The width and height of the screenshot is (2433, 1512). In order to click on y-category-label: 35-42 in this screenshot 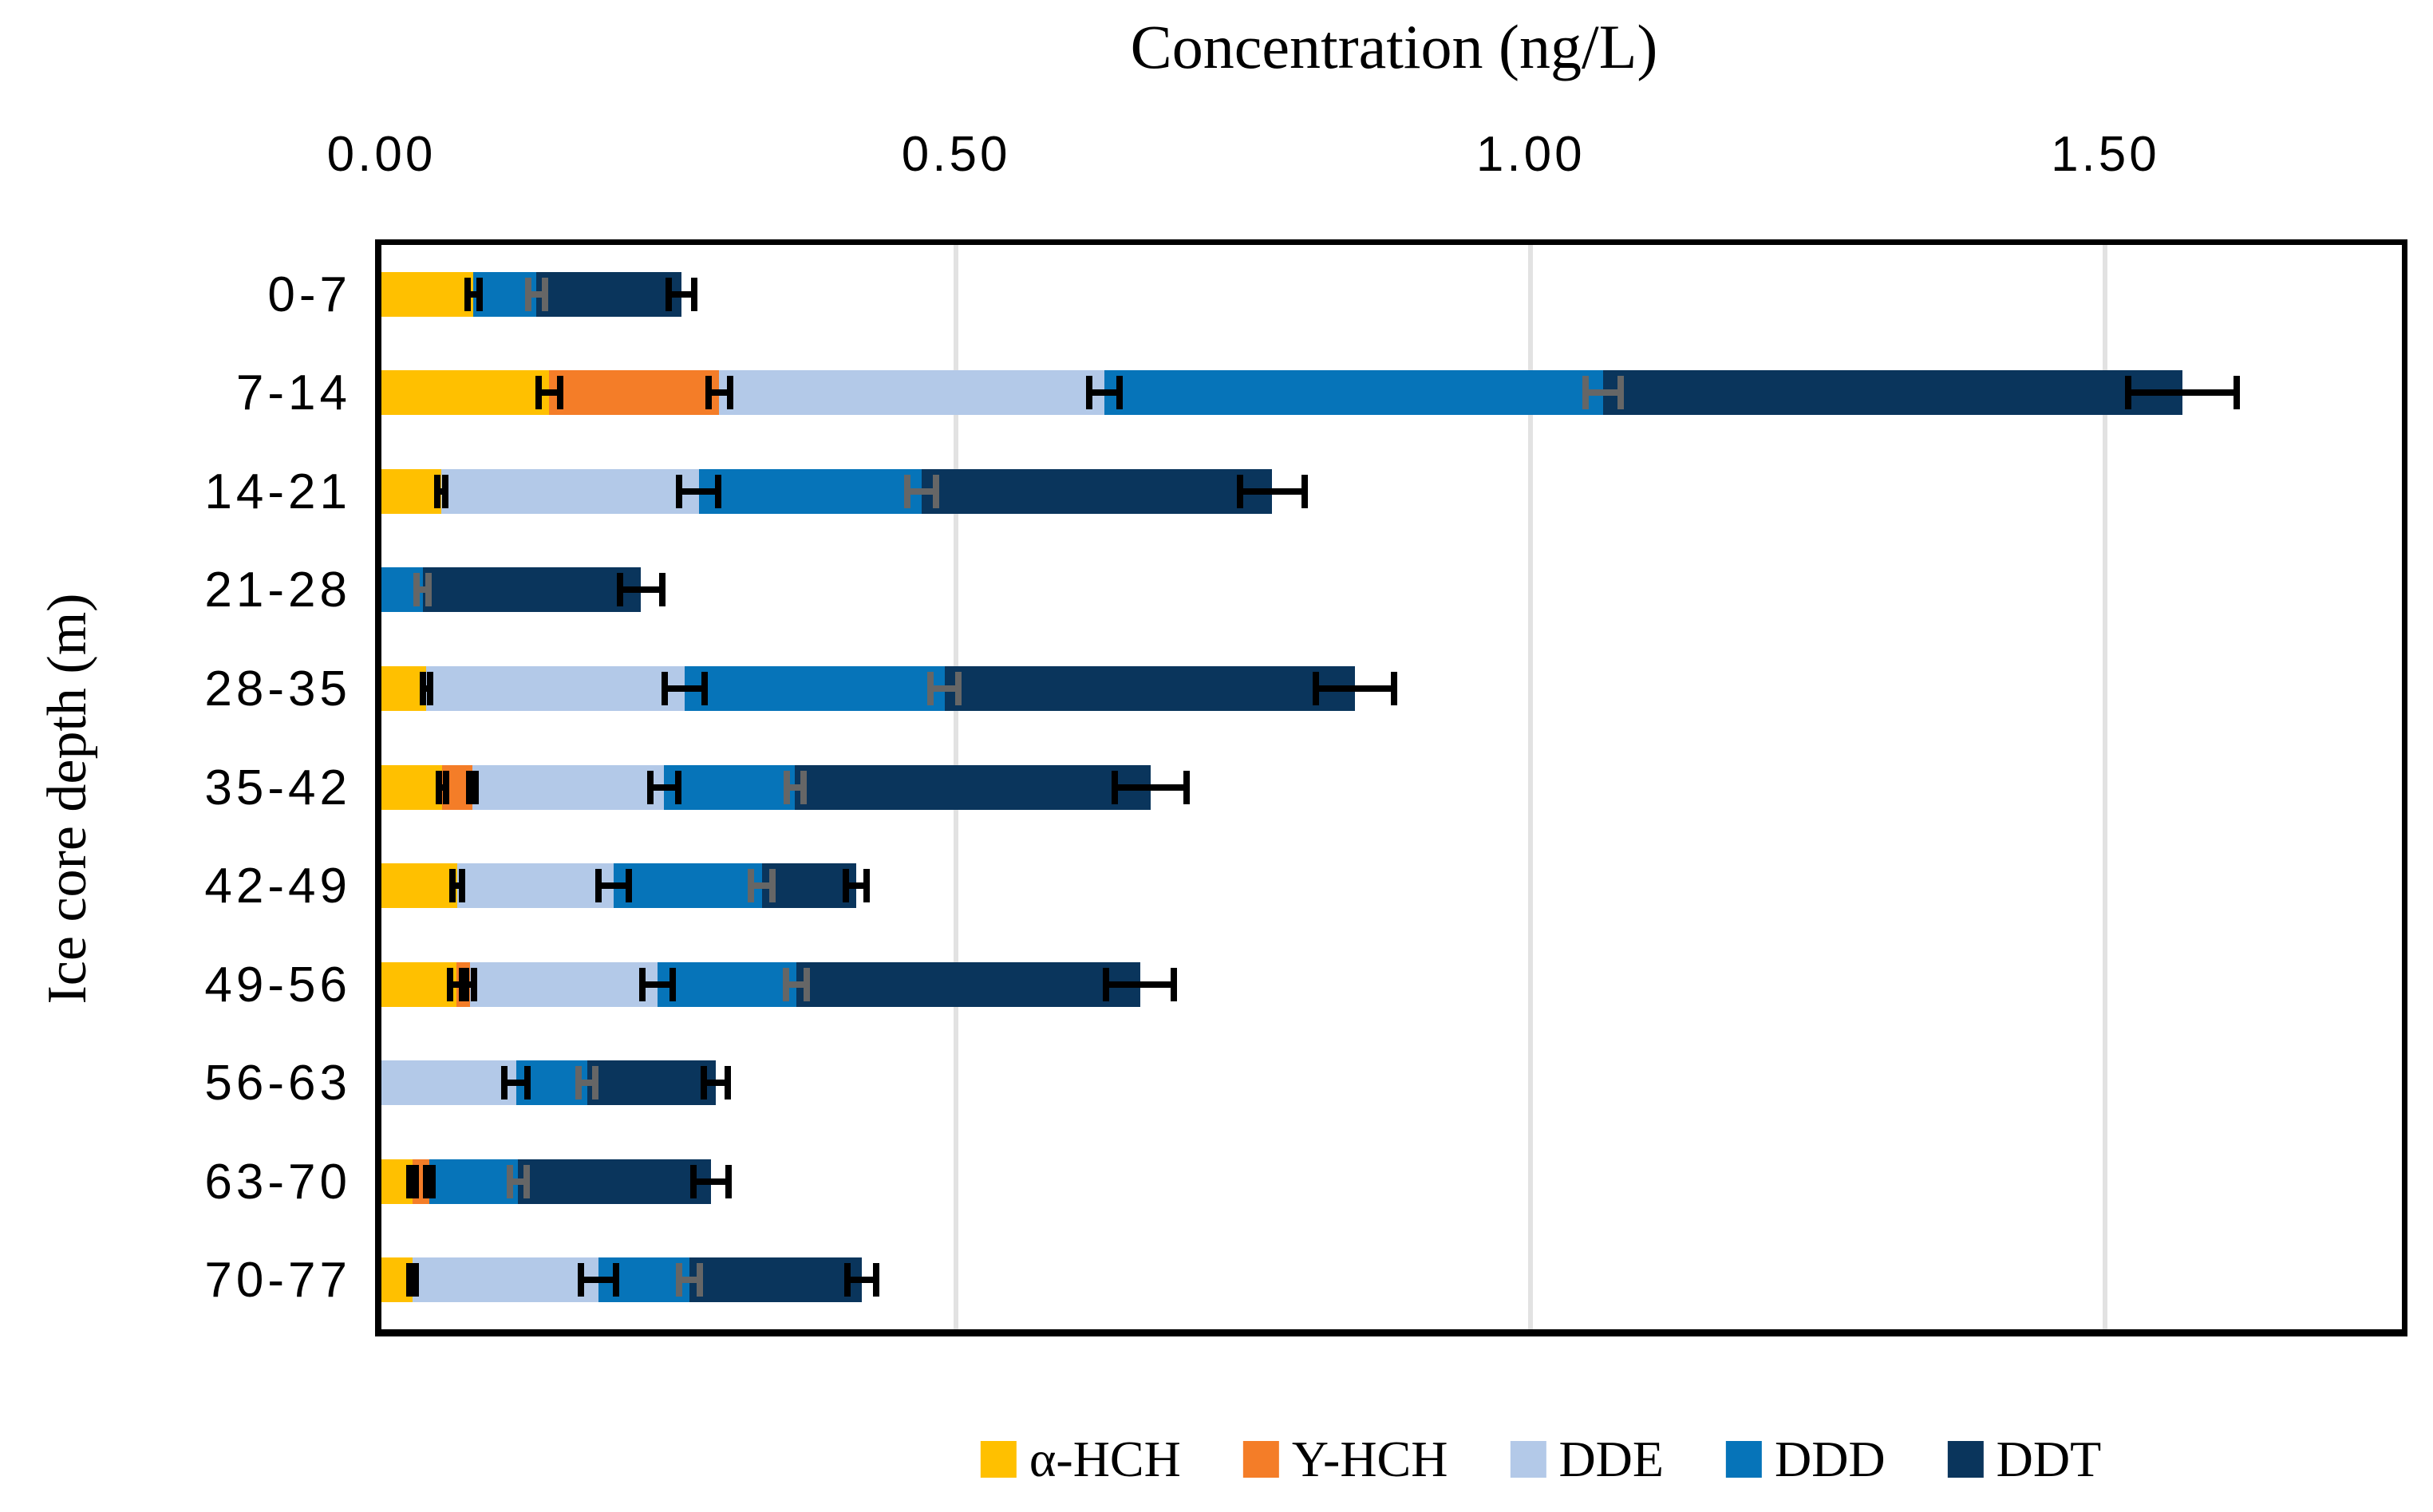, I will do `click(277, 787)`.